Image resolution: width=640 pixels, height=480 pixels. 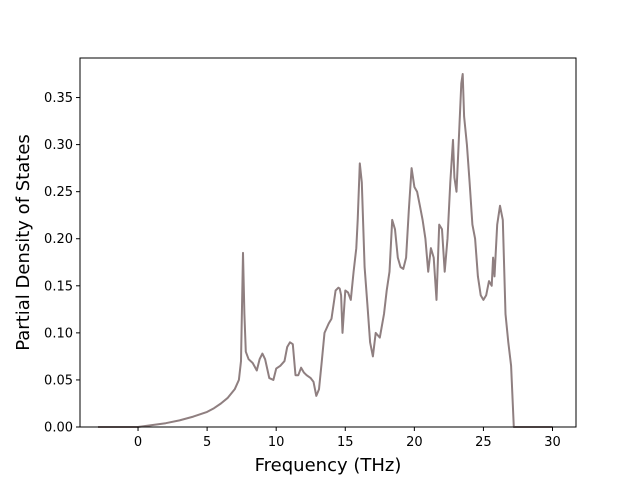 What do you see at coordinates (207, 442) in the screenshot?
I see `x-tick-label: 5` at bounding box center [207, 442].